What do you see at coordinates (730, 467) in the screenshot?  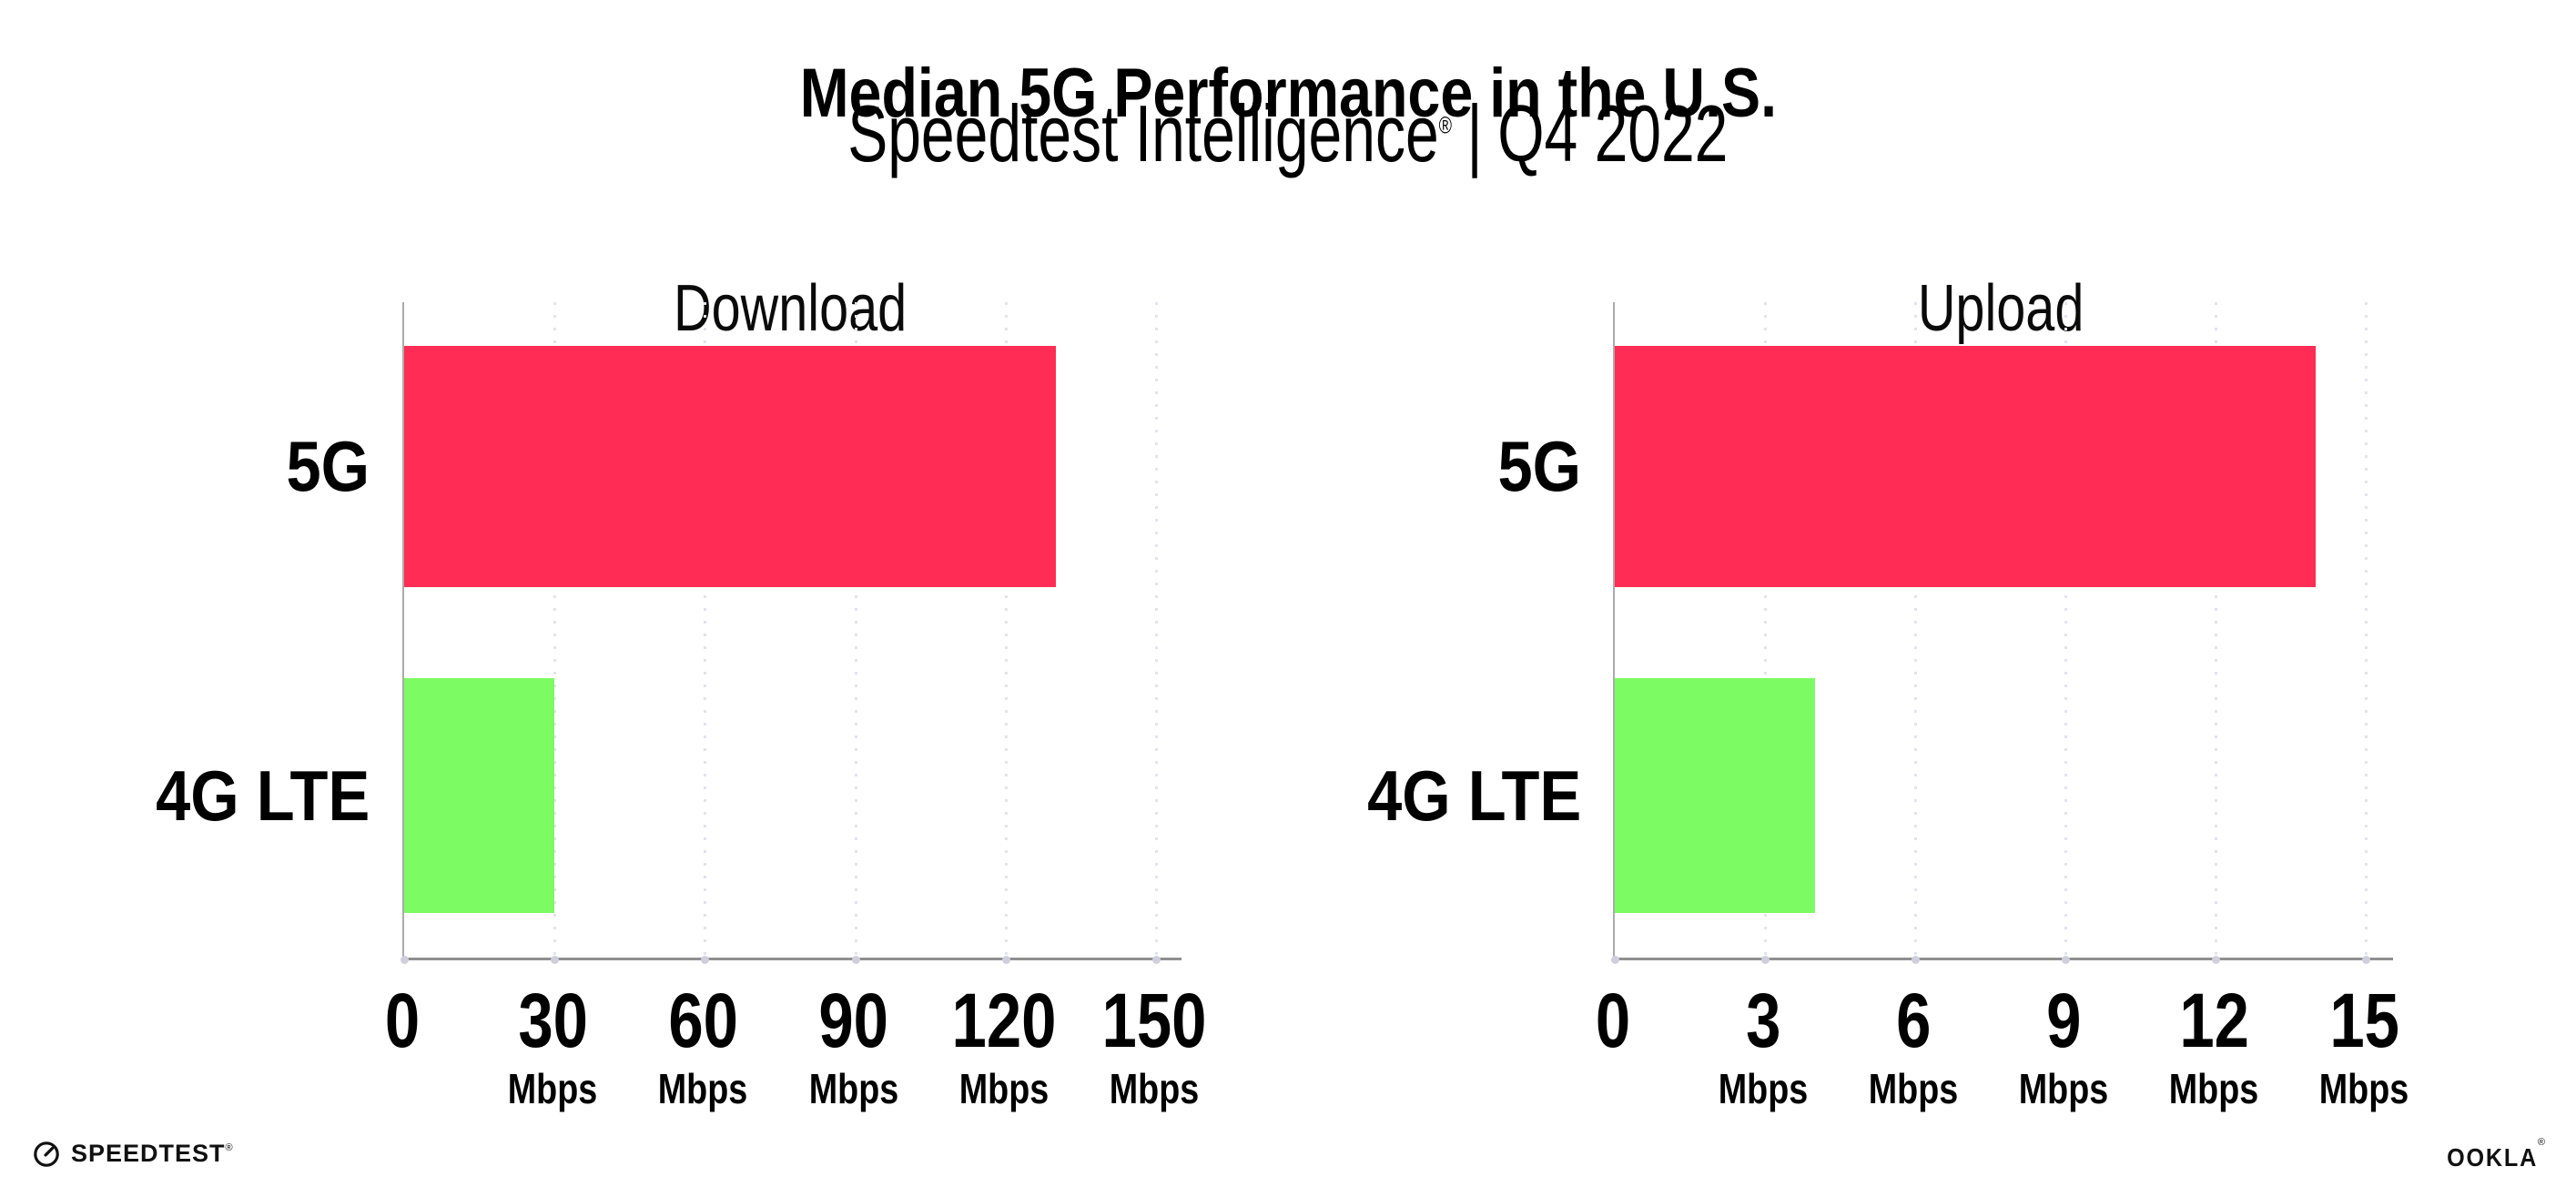 I see `bar-5g-download` at bounding box center [730, 467].